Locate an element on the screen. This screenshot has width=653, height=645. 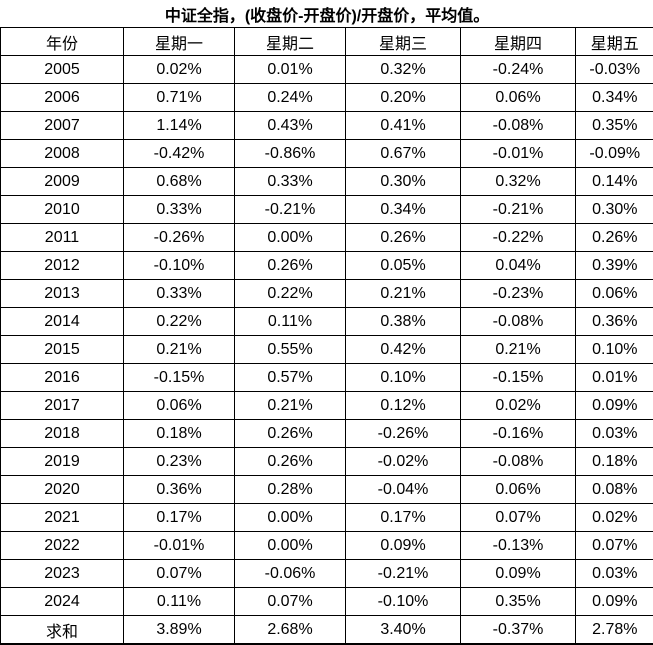
row-label-cell: 2023 is located at coordinates (62, 573).